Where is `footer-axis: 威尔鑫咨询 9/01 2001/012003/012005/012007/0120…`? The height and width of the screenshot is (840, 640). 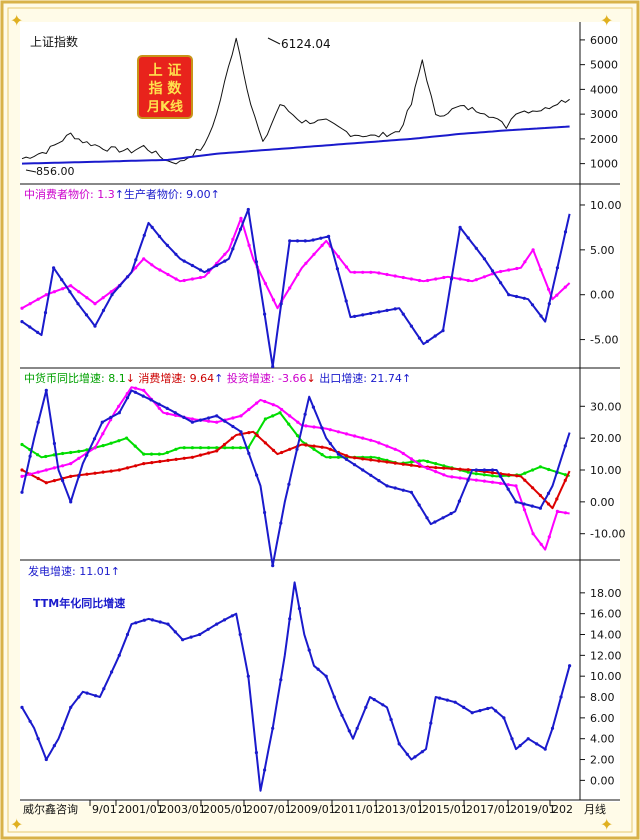 footer-axis: 威尔鑫咨询 9/01 2001/012003/012005/012007/0120… is located at coordinates (314, 808).